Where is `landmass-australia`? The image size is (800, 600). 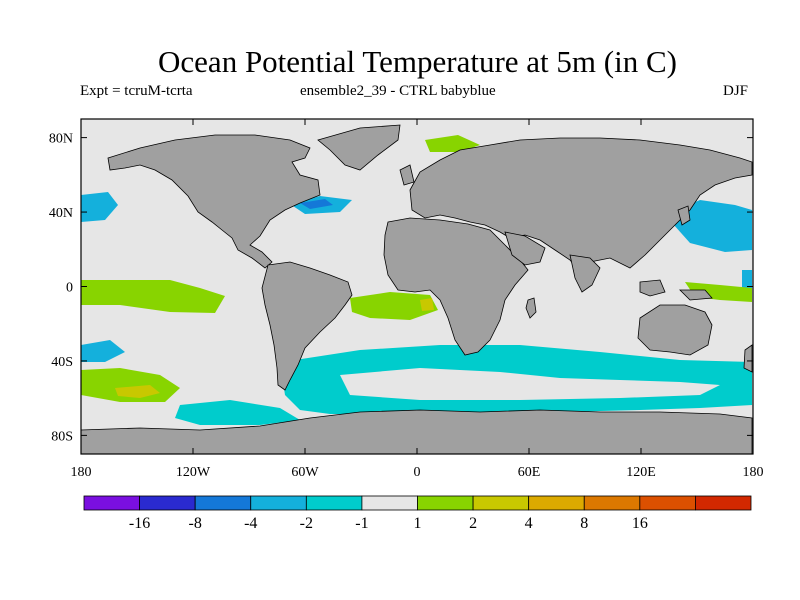
landmass-australia is located at coordinates (675, 330).